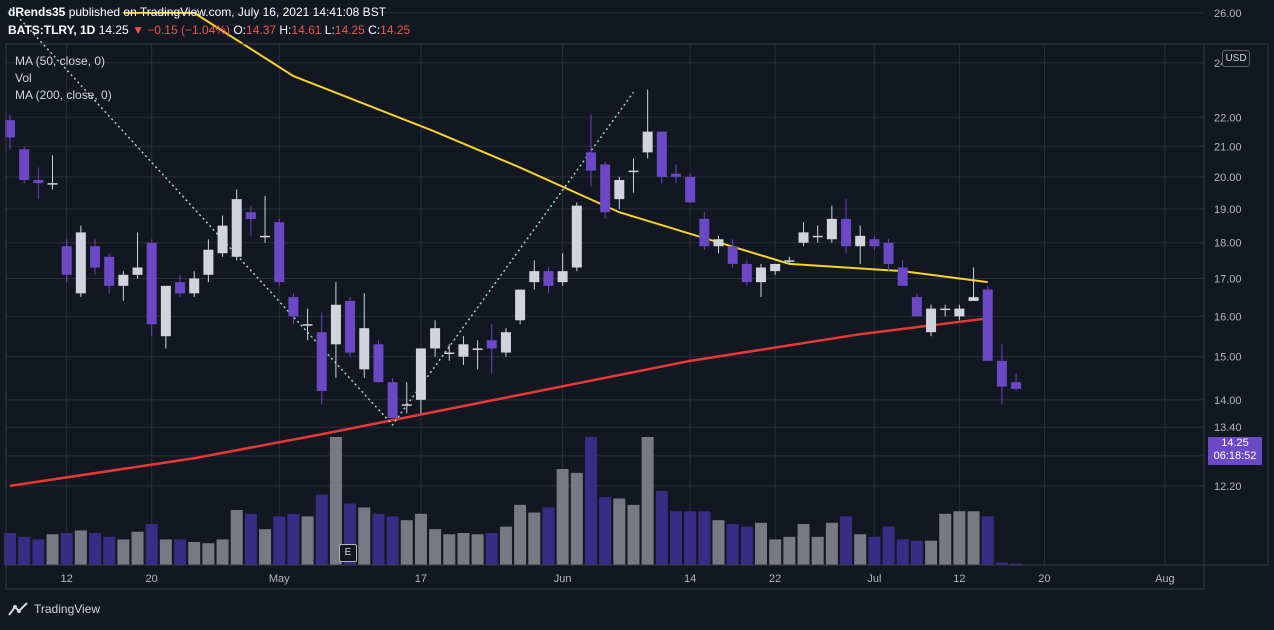 This screenshot has height=630, width=1274. I want to click on c-label: C:, so click(374, 30).